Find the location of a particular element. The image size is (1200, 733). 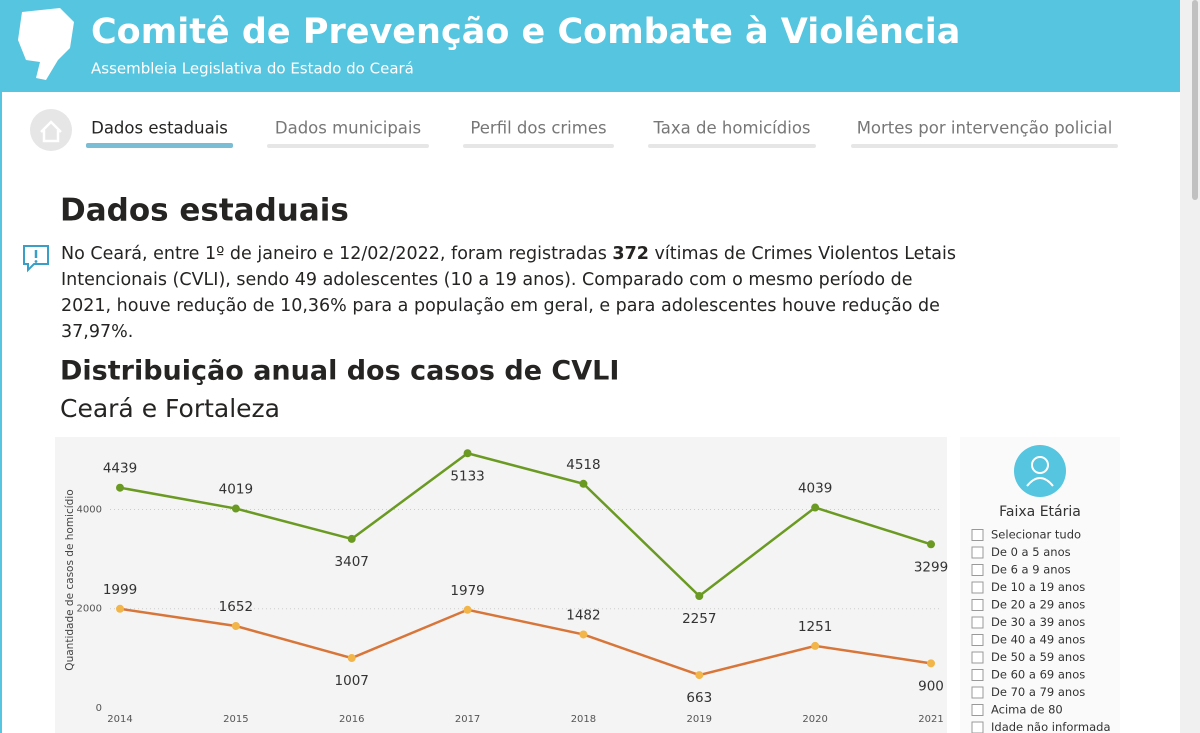

data-label: 3407 is located at coordinates (352, 562).